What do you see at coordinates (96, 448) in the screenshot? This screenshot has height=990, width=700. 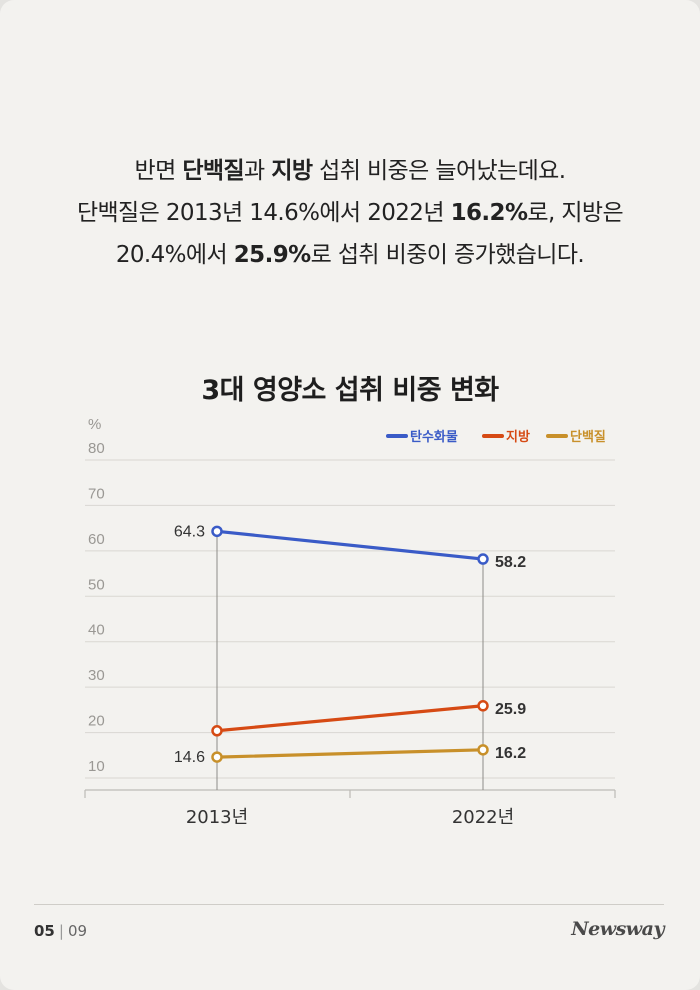 I see `y-tick-label-80: 80` at bounding box center [96, 448].